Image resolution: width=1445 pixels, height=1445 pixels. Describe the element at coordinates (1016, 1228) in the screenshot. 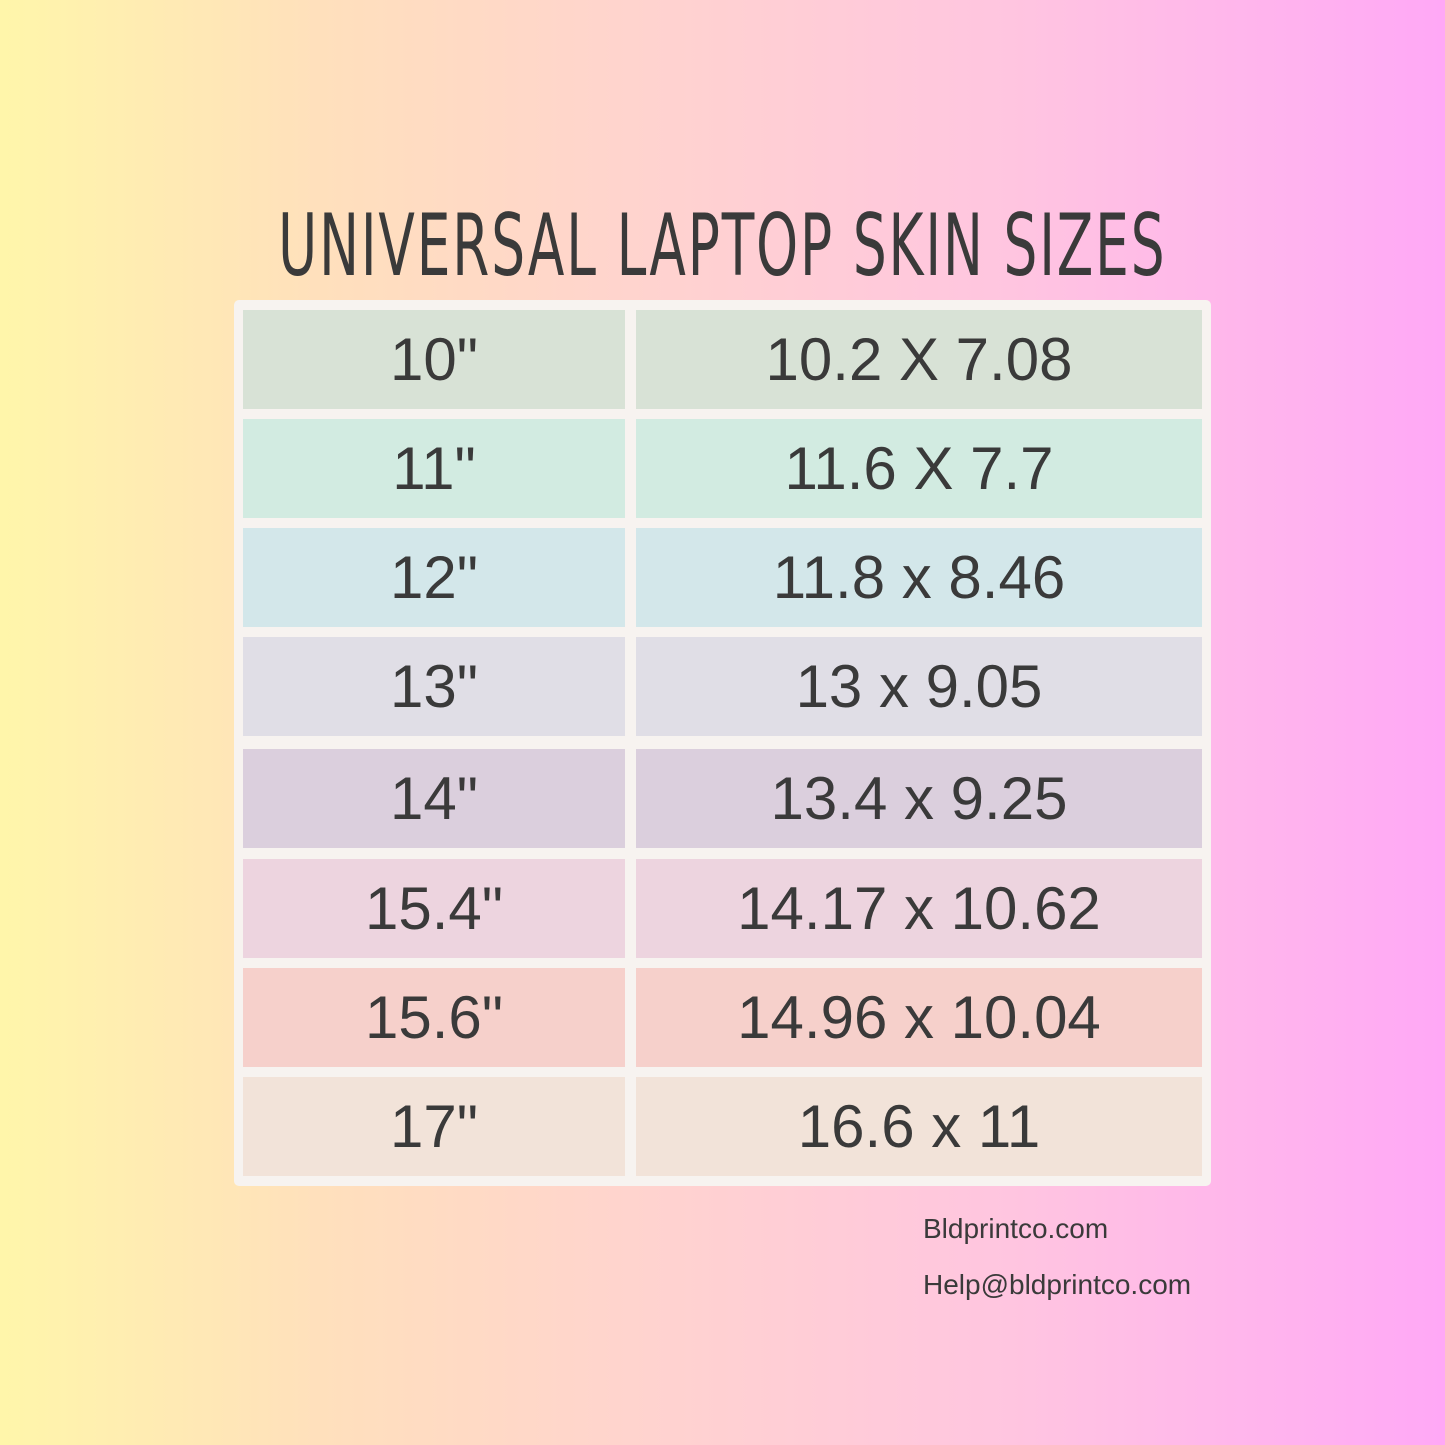

I see `website-link: Bldprintco.com` at that location.